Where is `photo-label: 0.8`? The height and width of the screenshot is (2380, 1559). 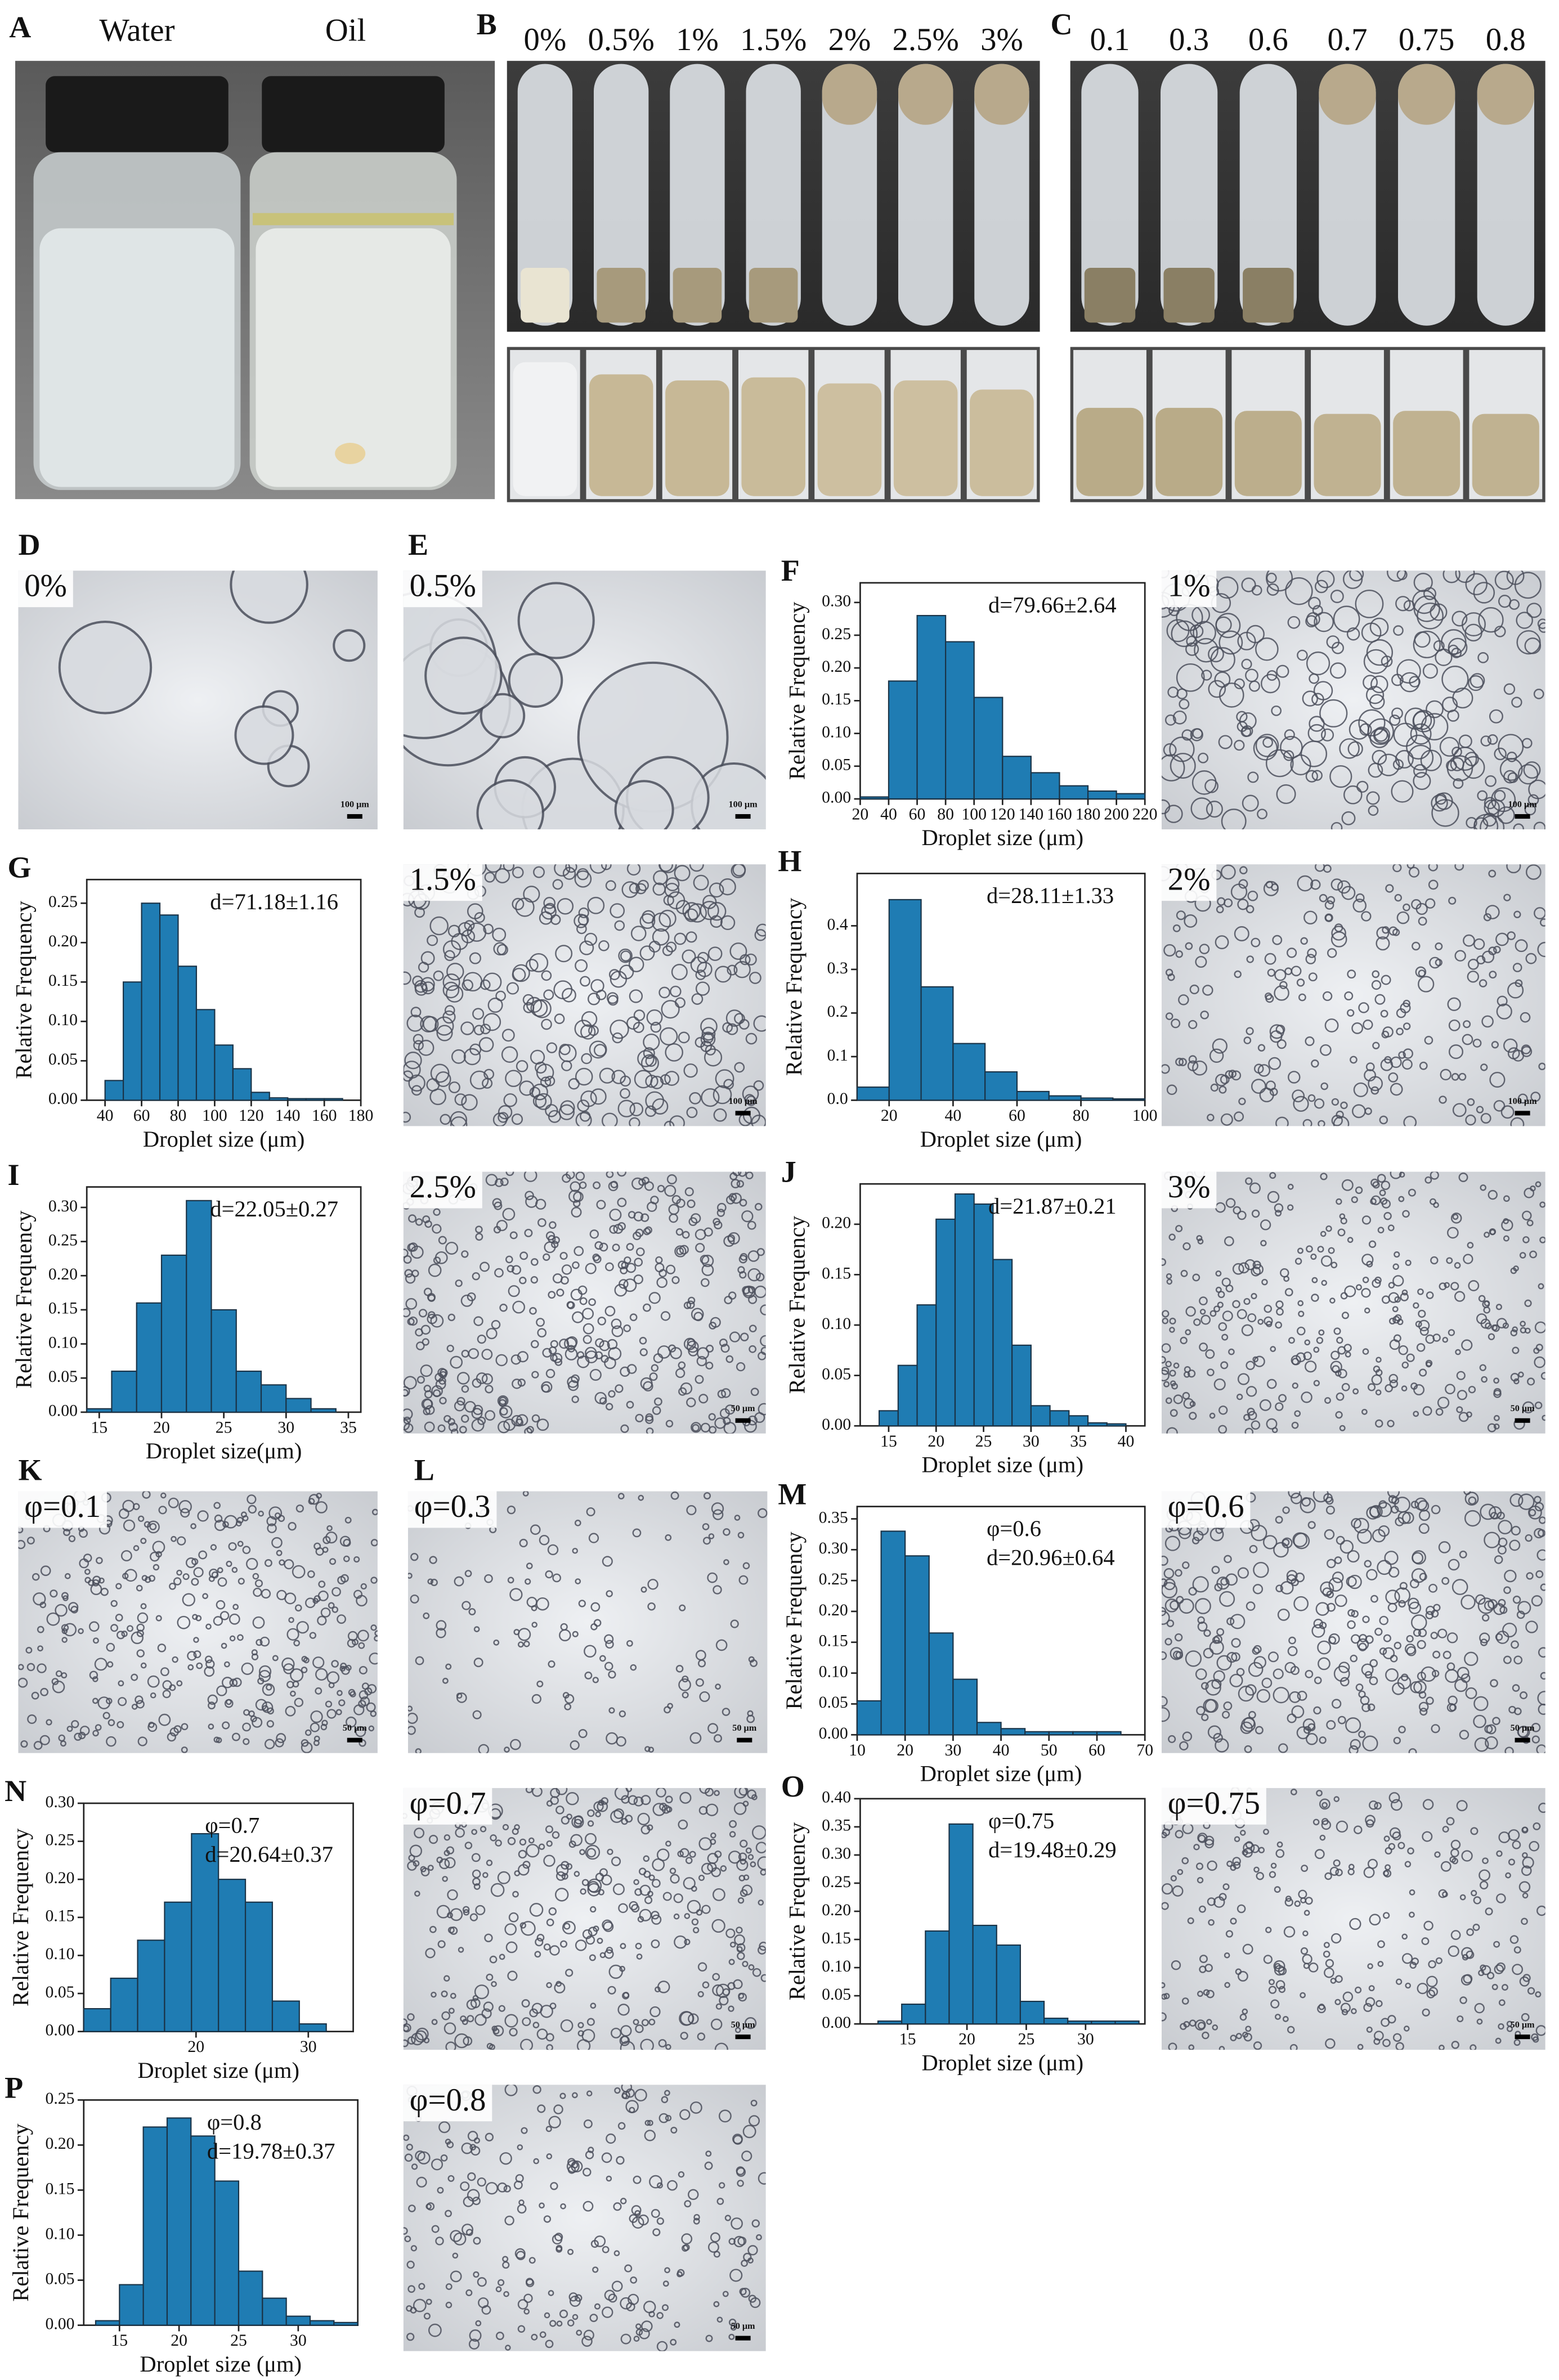 photo-label: 0.8 is located at coordinates (1506, 39).